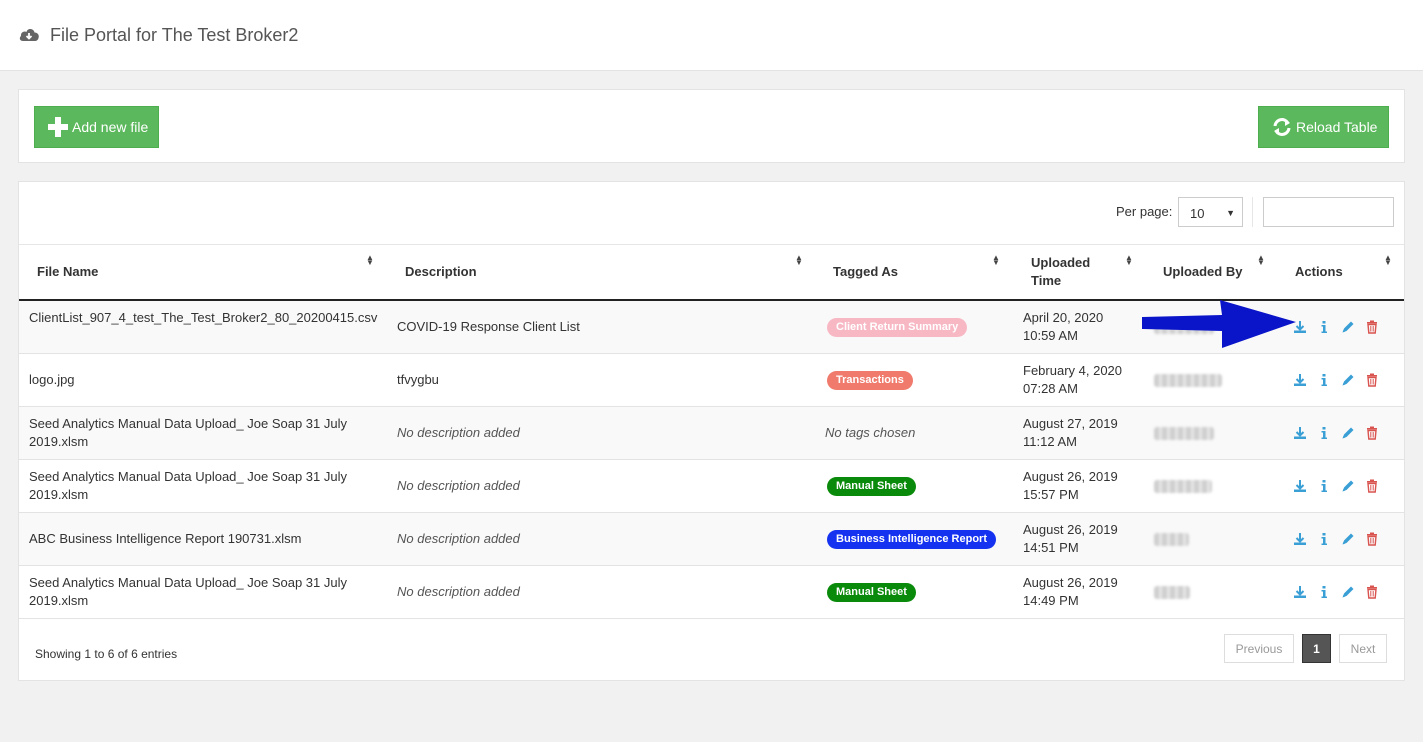 This screenshot has height=742, width=1423. What do you see at coordinates (1144, 211) in the screenshot?
I see `per-page-label: Per page:` at bounding box center [1144, 211].